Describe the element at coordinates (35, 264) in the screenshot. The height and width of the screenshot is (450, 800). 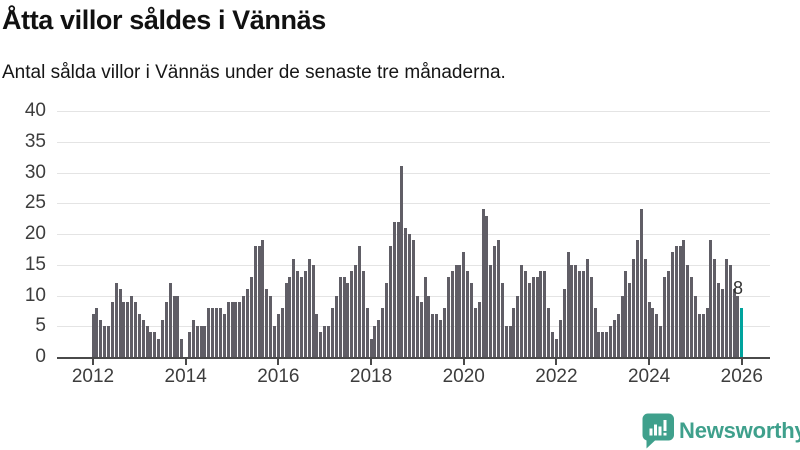
I see `y-axis-tick-label: 15` at that location.